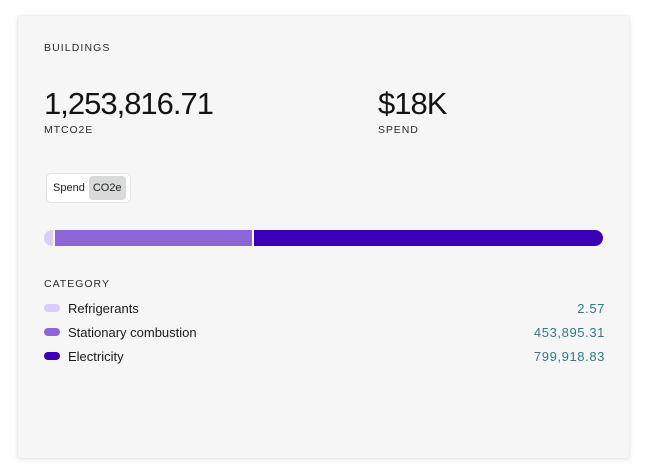 The image size is (649, 476). What do you see at coordinates (412, 103) in the screenshot?
I see `metric-spend-value: $18K` at bounding box center [412, 103].